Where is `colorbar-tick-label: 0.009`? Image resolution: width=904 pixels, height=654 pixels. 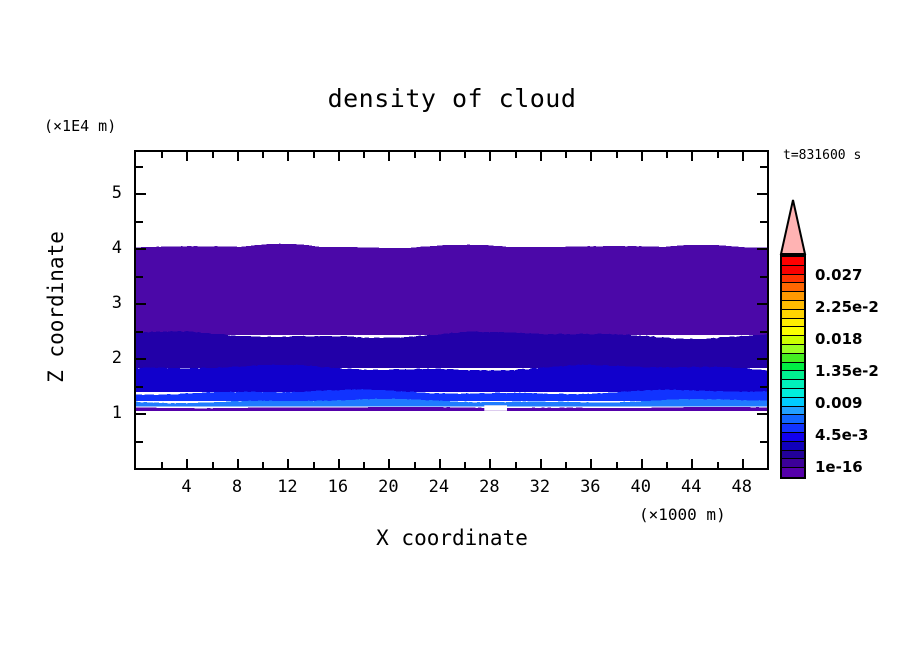
colorbar-tick-label: 0.009 is located at coordinates (839, 402).